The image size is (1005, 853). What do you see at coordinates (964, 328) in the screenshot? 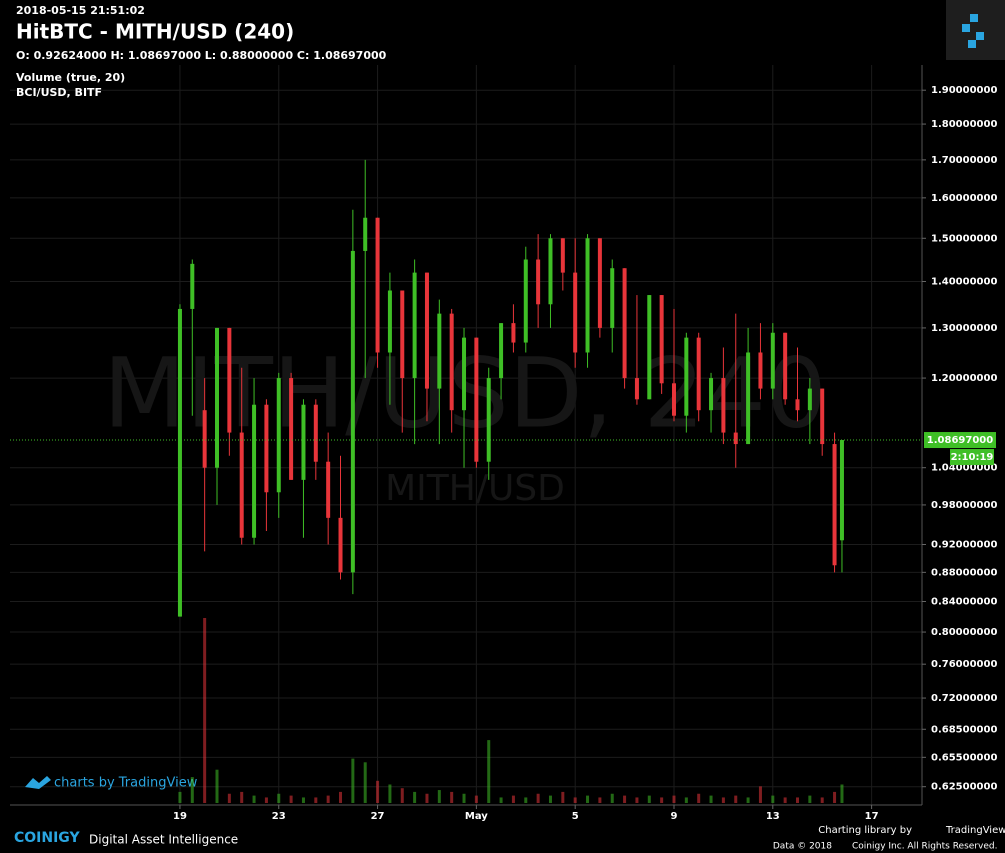
I see `y-tick-label: 1.30000000` at bounding box center [964, 328].